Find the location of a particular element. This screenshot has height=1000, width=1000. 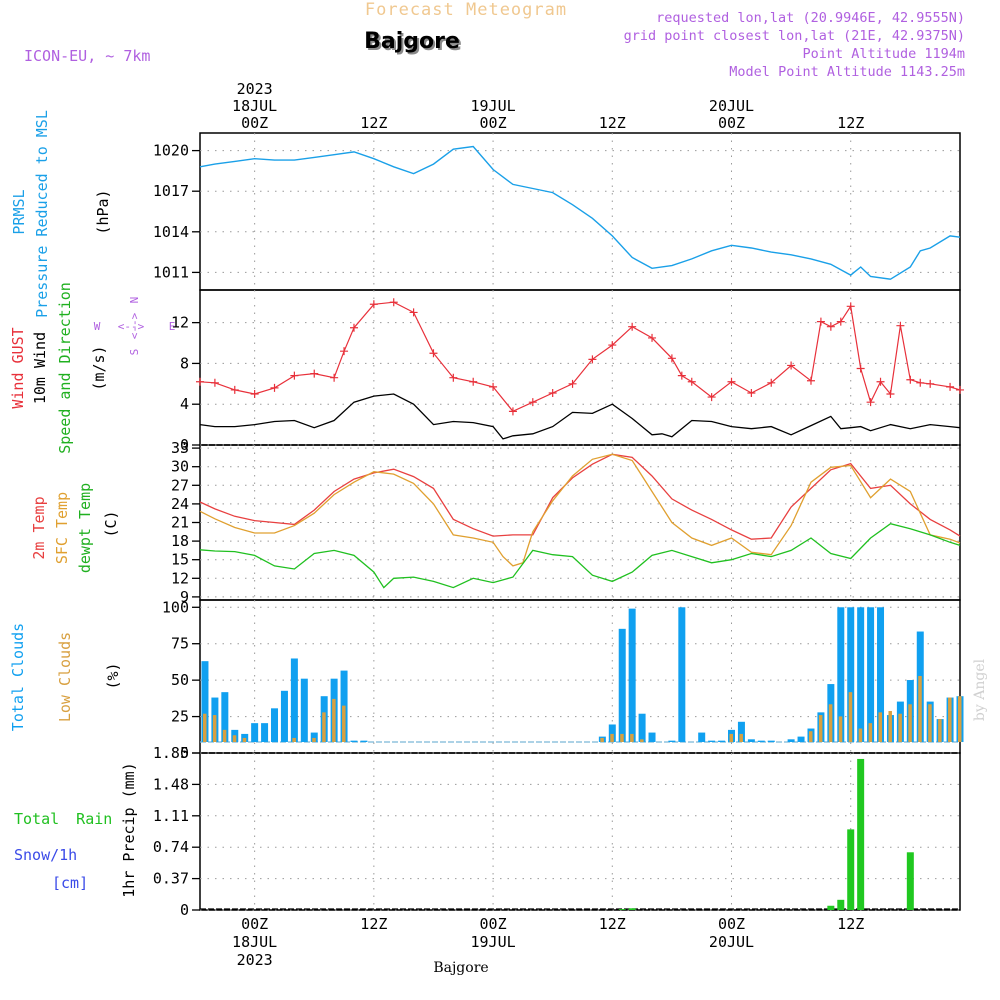

temp-unit: (C) is located at coordinates (111, 523).